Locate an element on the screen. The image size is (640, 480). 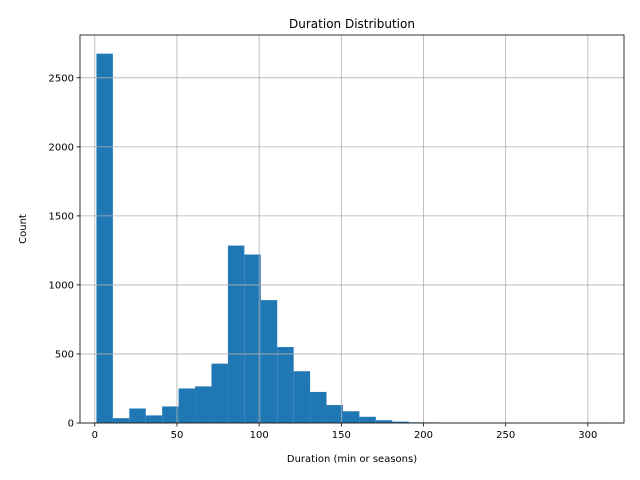
y-tick-label: 2000 is located at coordinates (61, 147).